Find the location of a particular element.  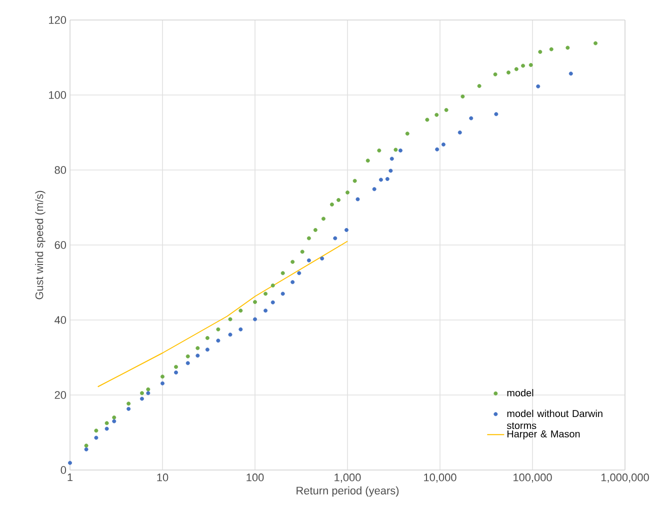

x-tick-label: 10,000 is located at coordinates (440, 478).